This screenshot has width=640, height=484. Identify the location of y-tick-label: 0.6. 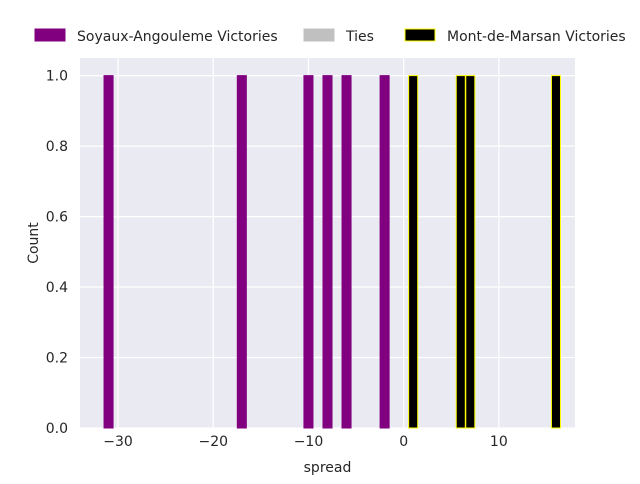
(57, 218).